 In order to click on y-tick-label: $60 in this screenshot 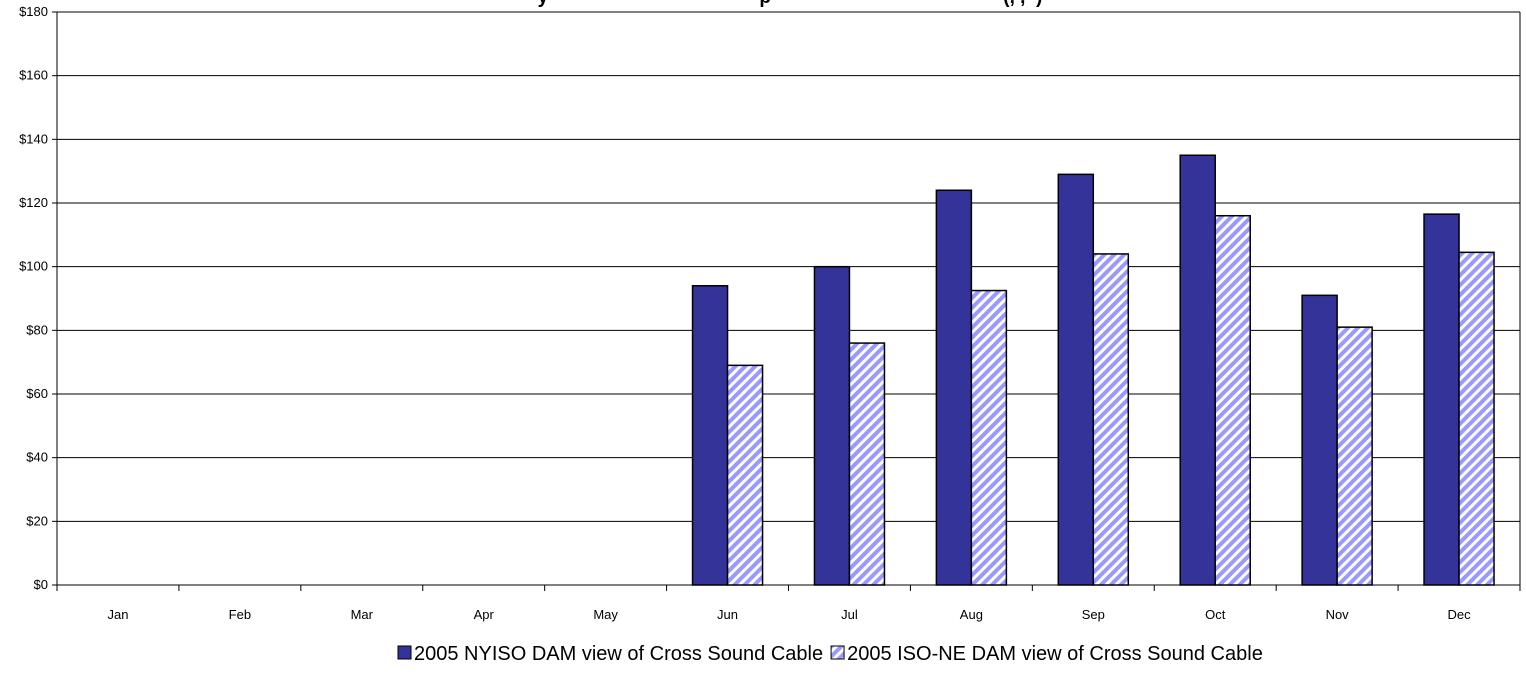, I will do `click(37, 393)`.